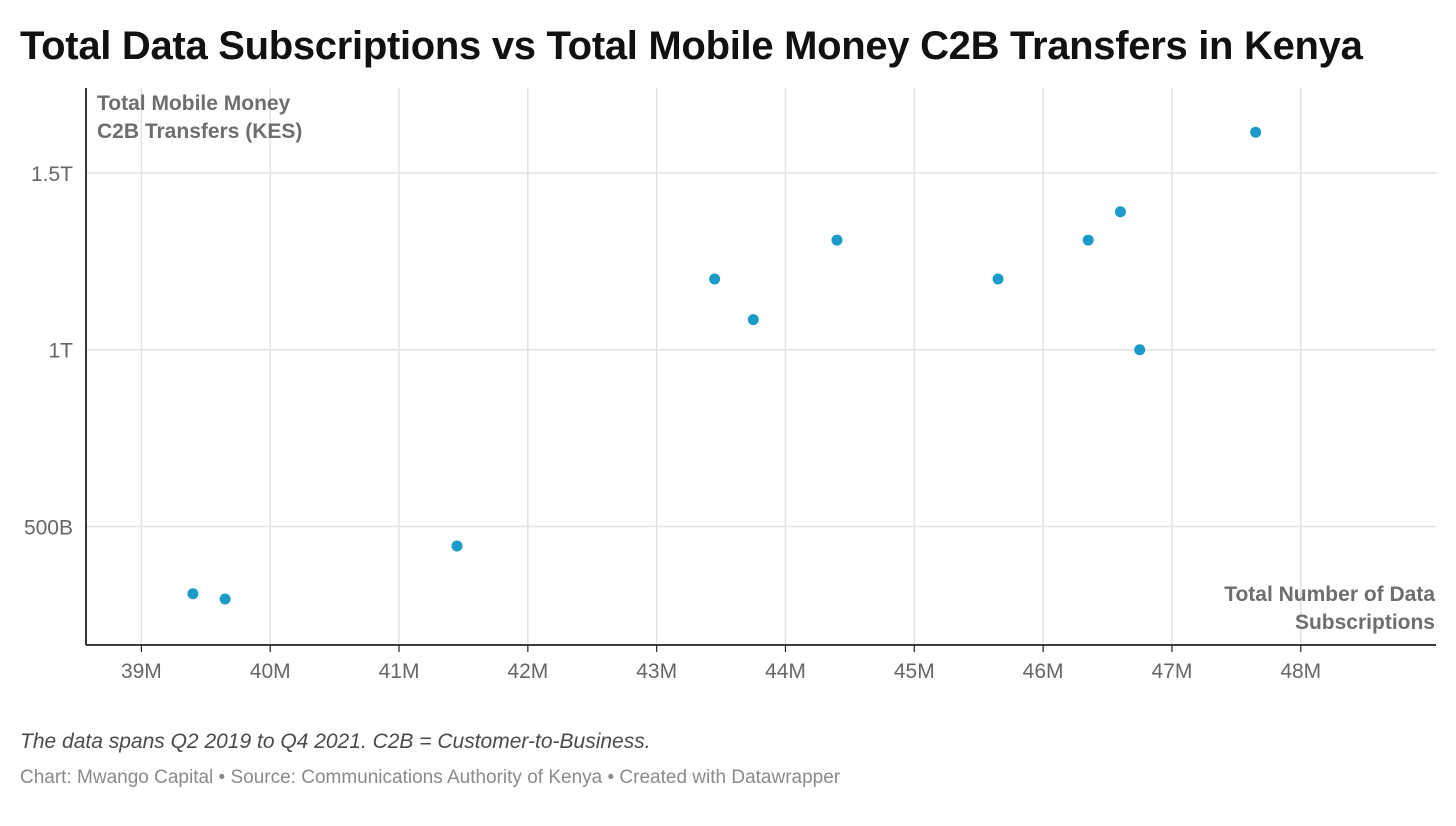 The width and height of the screenshot is (1456, 826). I want to click on x-tick-label: 41M, so click(399, 671).